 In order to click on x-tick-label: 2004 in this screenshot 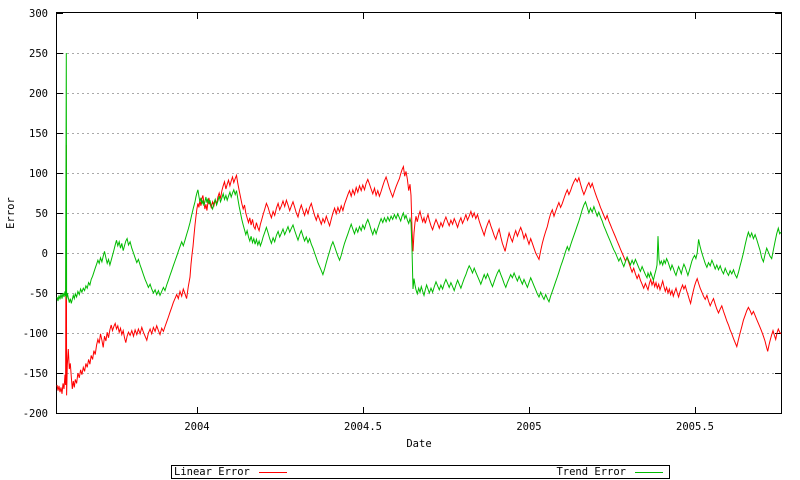, I will do `click(196, 427)`.